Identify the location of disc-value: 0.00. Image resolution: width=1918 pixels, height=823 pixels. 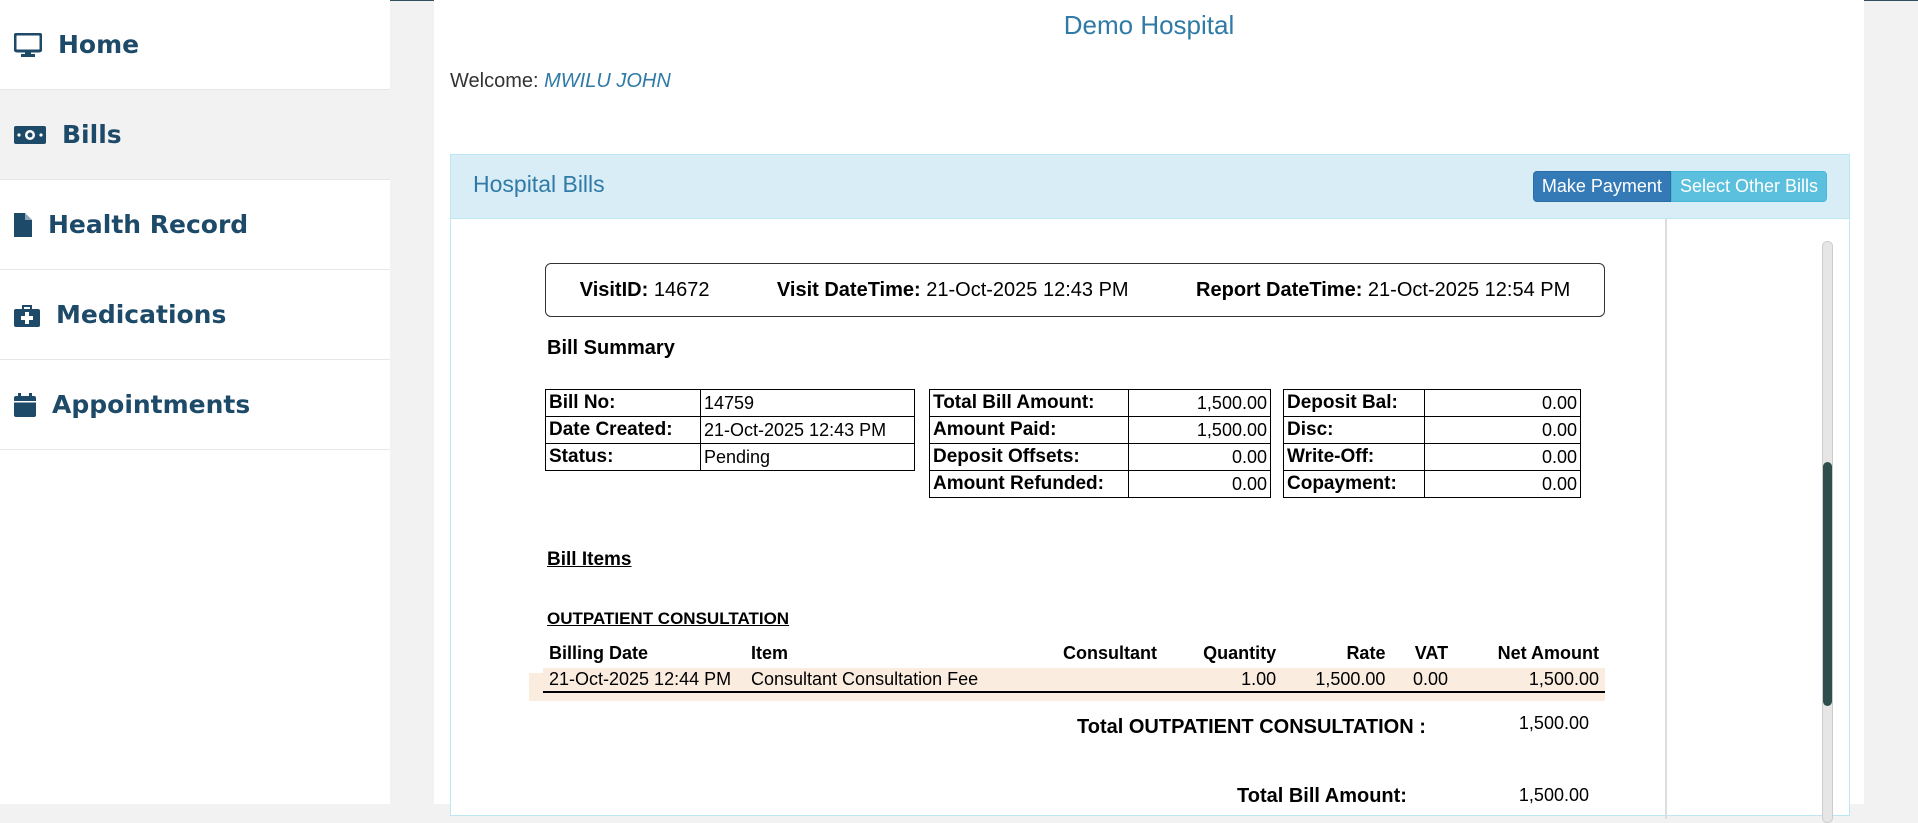
(1502, 430).